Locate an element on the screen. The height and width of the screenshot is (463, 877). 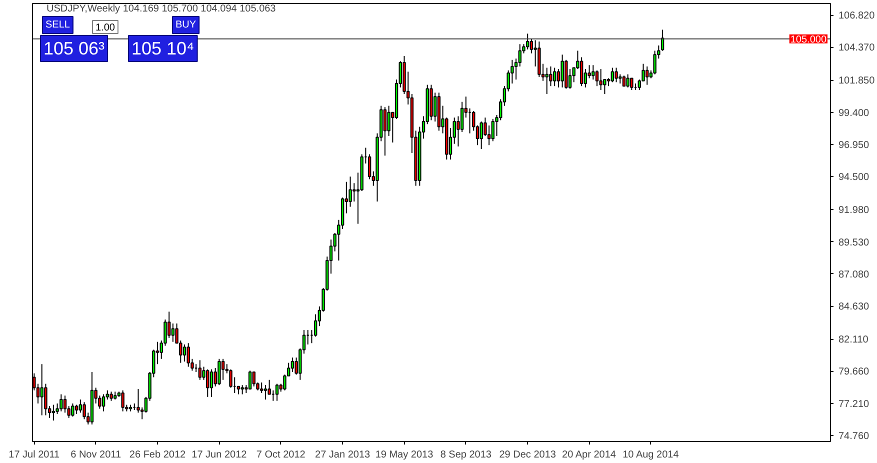
annotation: BUY is located at coordinates (186, 25).